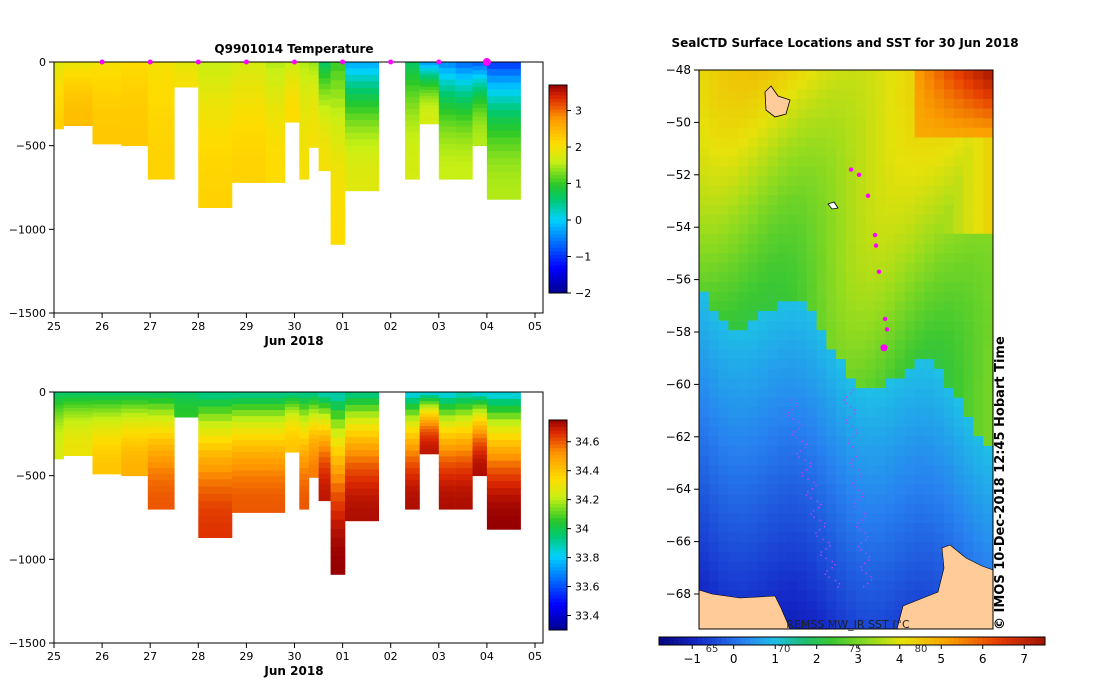  What do you see at coordinates (676, 641) in the screenshot?
I see `sst-colorbar-step` at bounding box center [676, 641].